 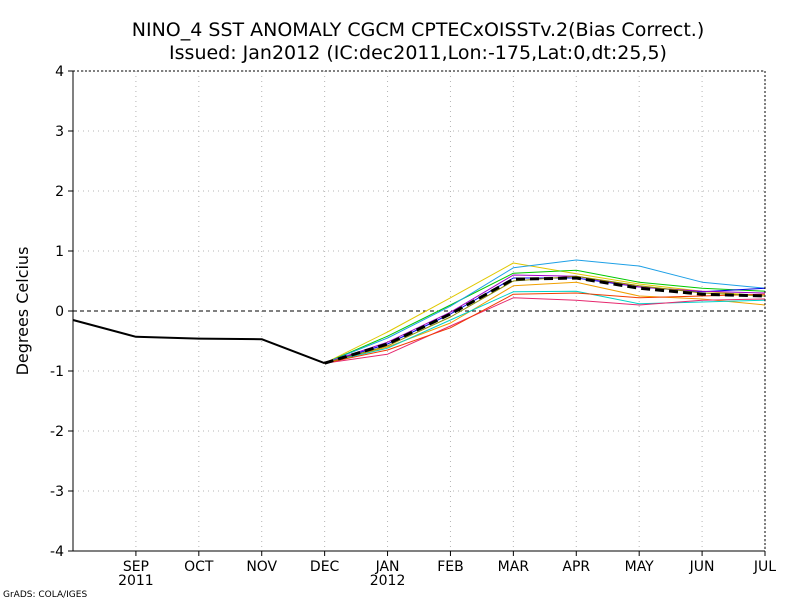 What do you see at coordinates (57, 492) in the screenshot?
I see `y-tick-label: -3` at bounding box center [57, 492].